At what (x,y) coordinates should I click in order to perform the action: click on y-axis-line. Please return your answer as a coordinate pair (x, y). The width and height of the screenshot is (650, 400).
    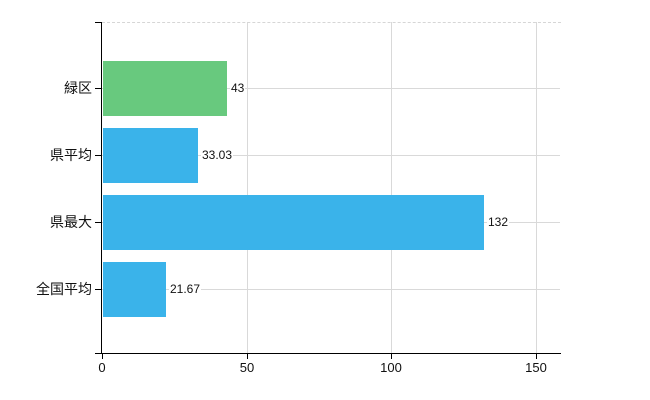
    Looking at the image, I should click on (101, 188).